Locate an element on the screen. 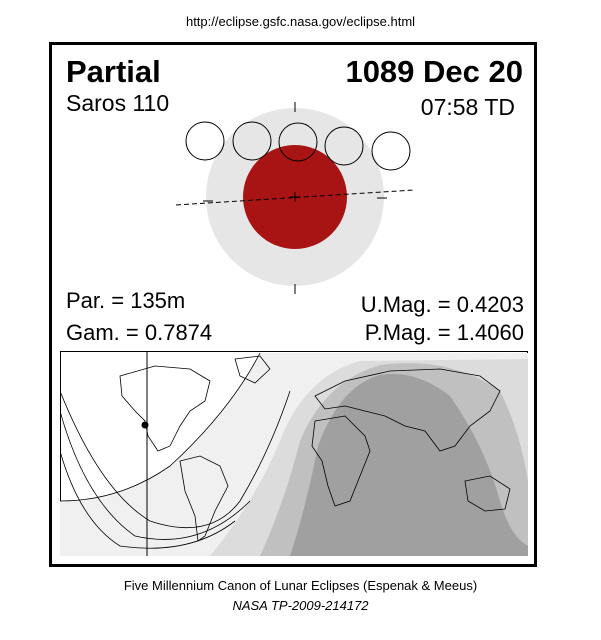 The height and width of the screenshot is (640, 601). saros-number: Saros 110 is located at coordinates (118, 103).